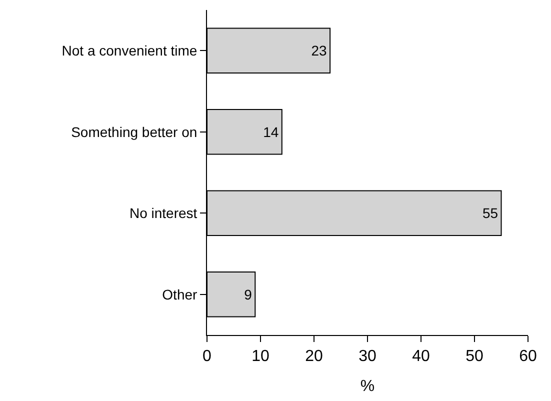  I want to click on x-tick-label: 10, so click(261, 357).